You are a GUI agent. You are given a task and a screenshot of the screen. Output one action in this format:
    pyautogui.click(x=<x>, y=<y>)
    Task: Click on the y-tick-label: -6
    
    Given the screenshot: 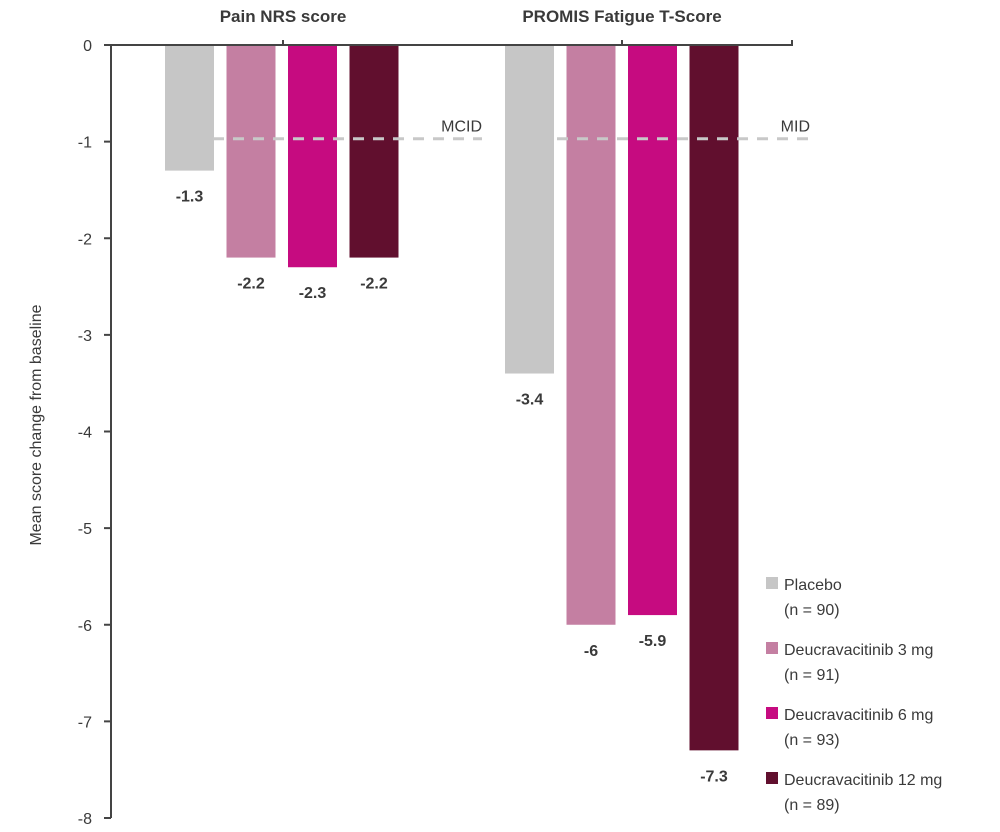 What is the action you would take?
    pyautogui.click(x=85, y=626)
    